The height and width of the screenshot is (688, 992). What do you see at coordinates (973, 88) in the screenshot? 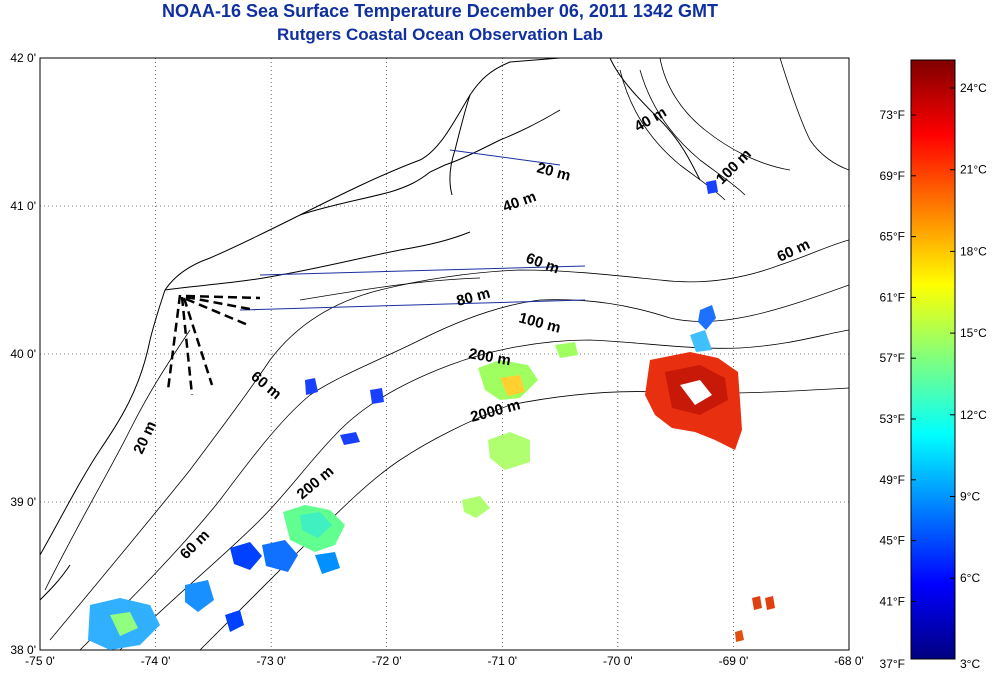
I see `colorbar-c-label: 24°C` at bounding box center [973, 88].